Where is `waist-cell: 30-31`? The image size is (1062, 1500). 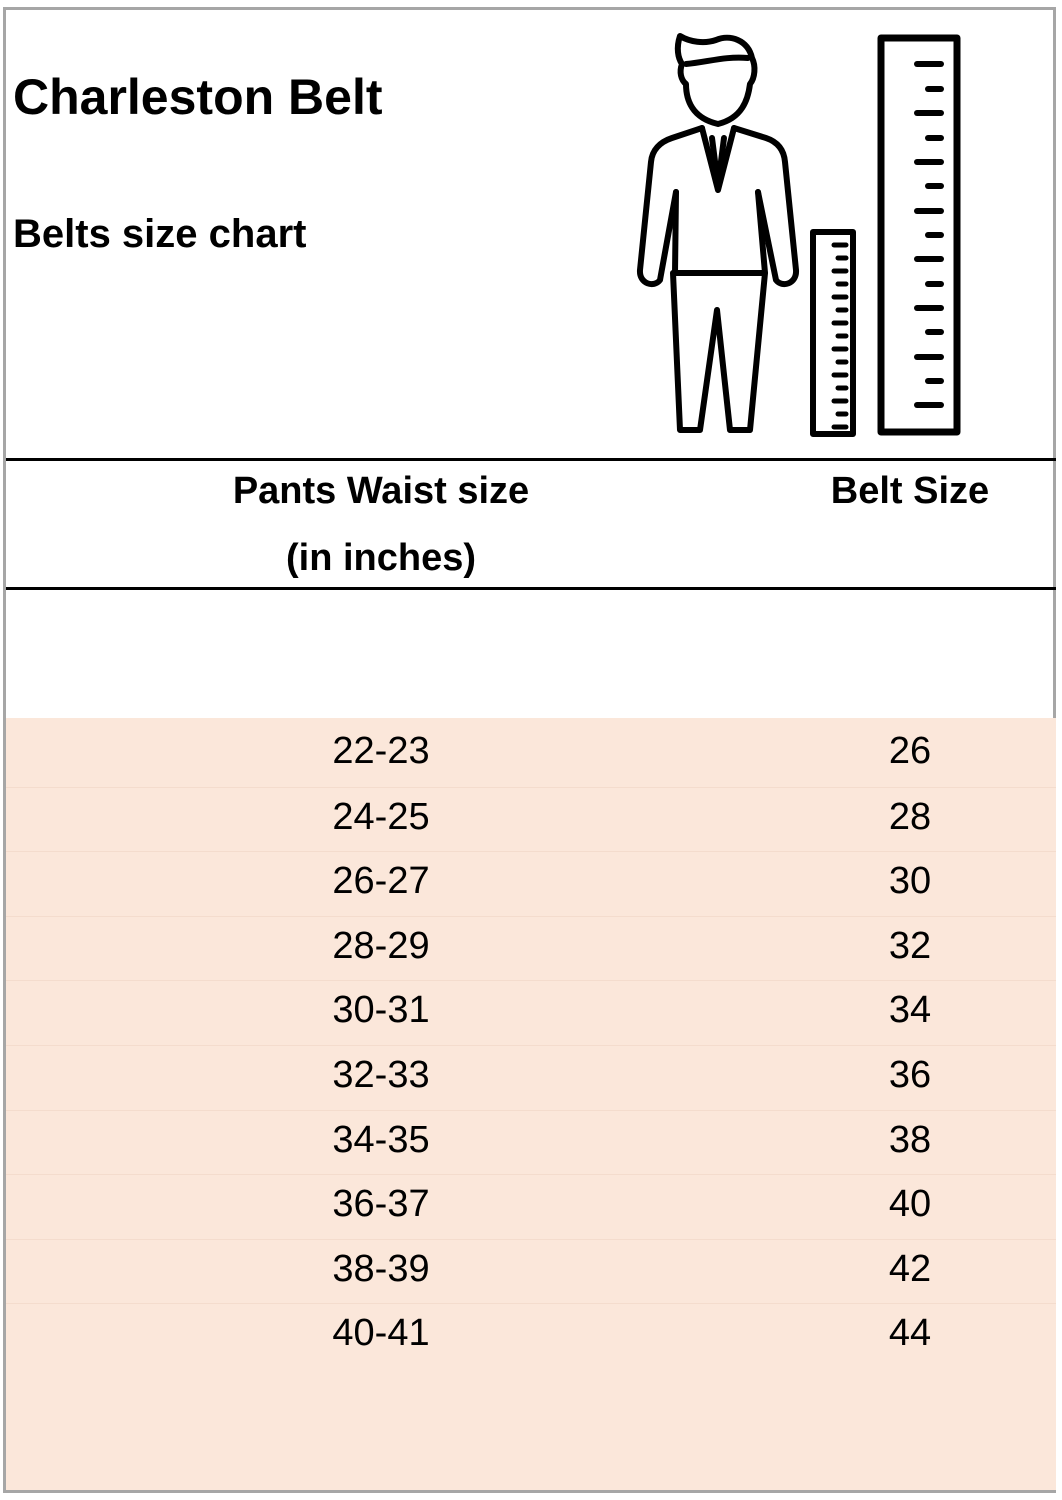 waist-cell: 30-31 is located at coordinates (381, 1010).